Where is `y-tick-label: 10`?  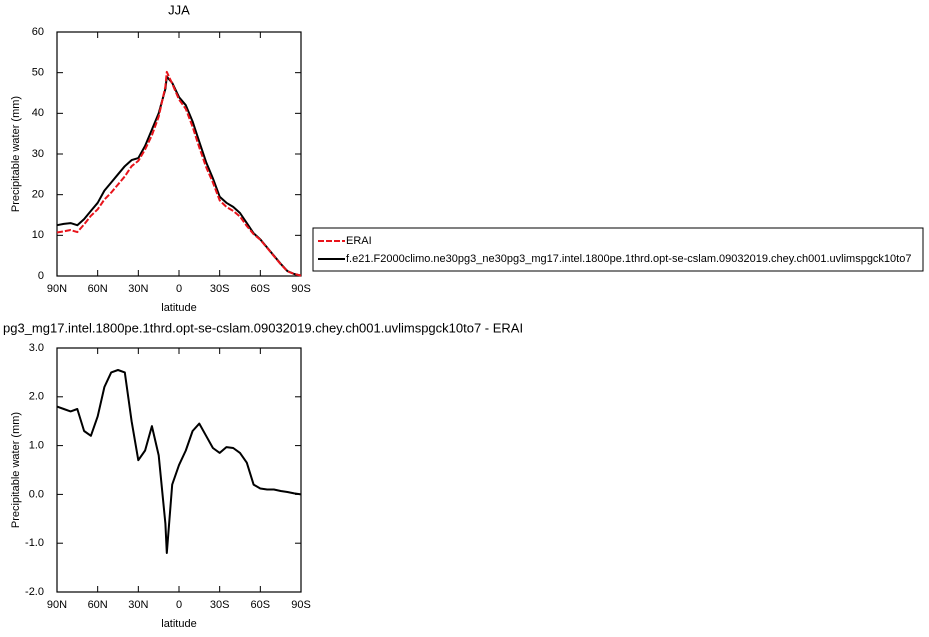 y-tick-label: 10 is located at coordinates (38, 235).